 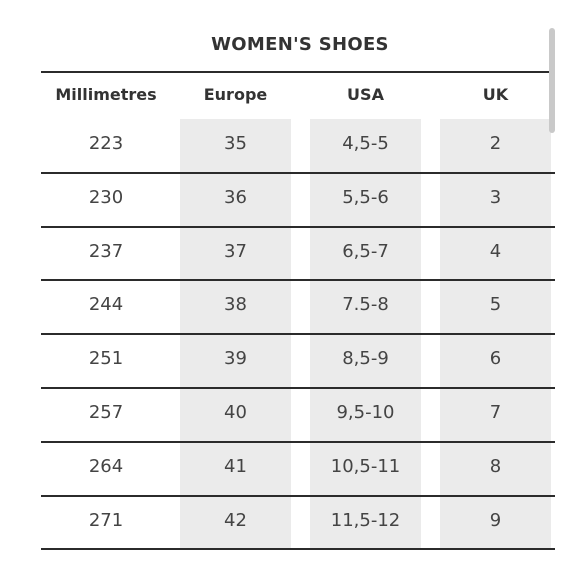 I want to click on cell-millimetres: 251, so click(x=106, y=359).